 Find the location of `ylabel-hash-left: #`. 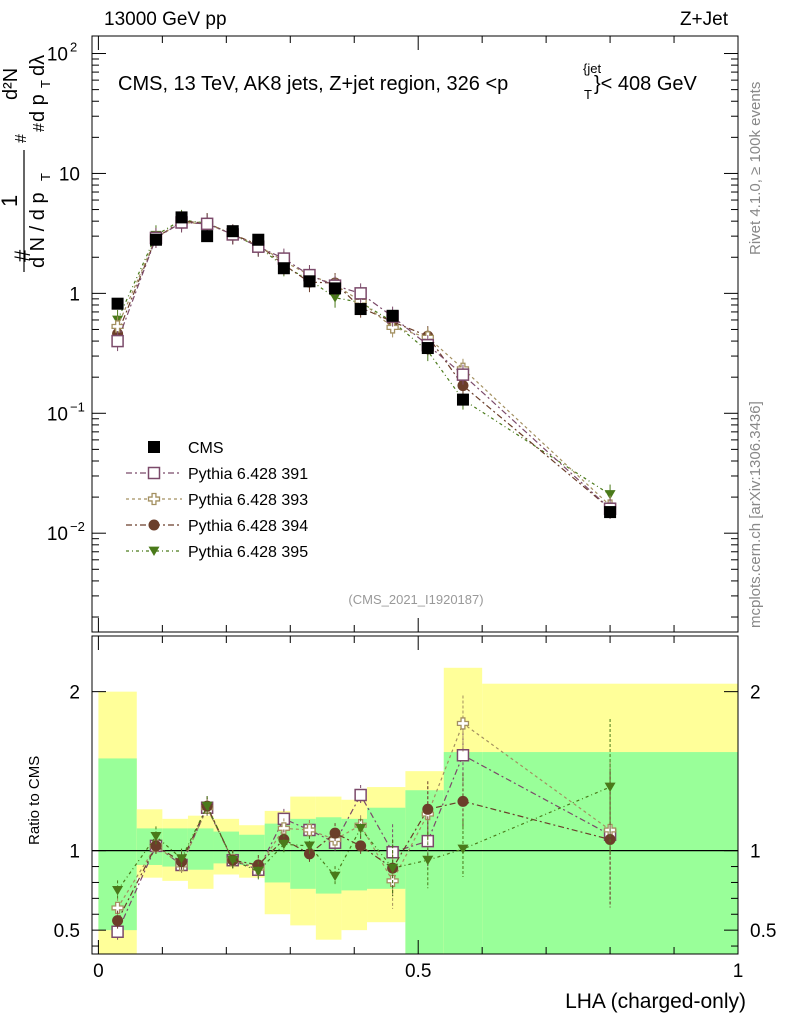

ylabel-hash-left: # is located at coordinates (22, 255).